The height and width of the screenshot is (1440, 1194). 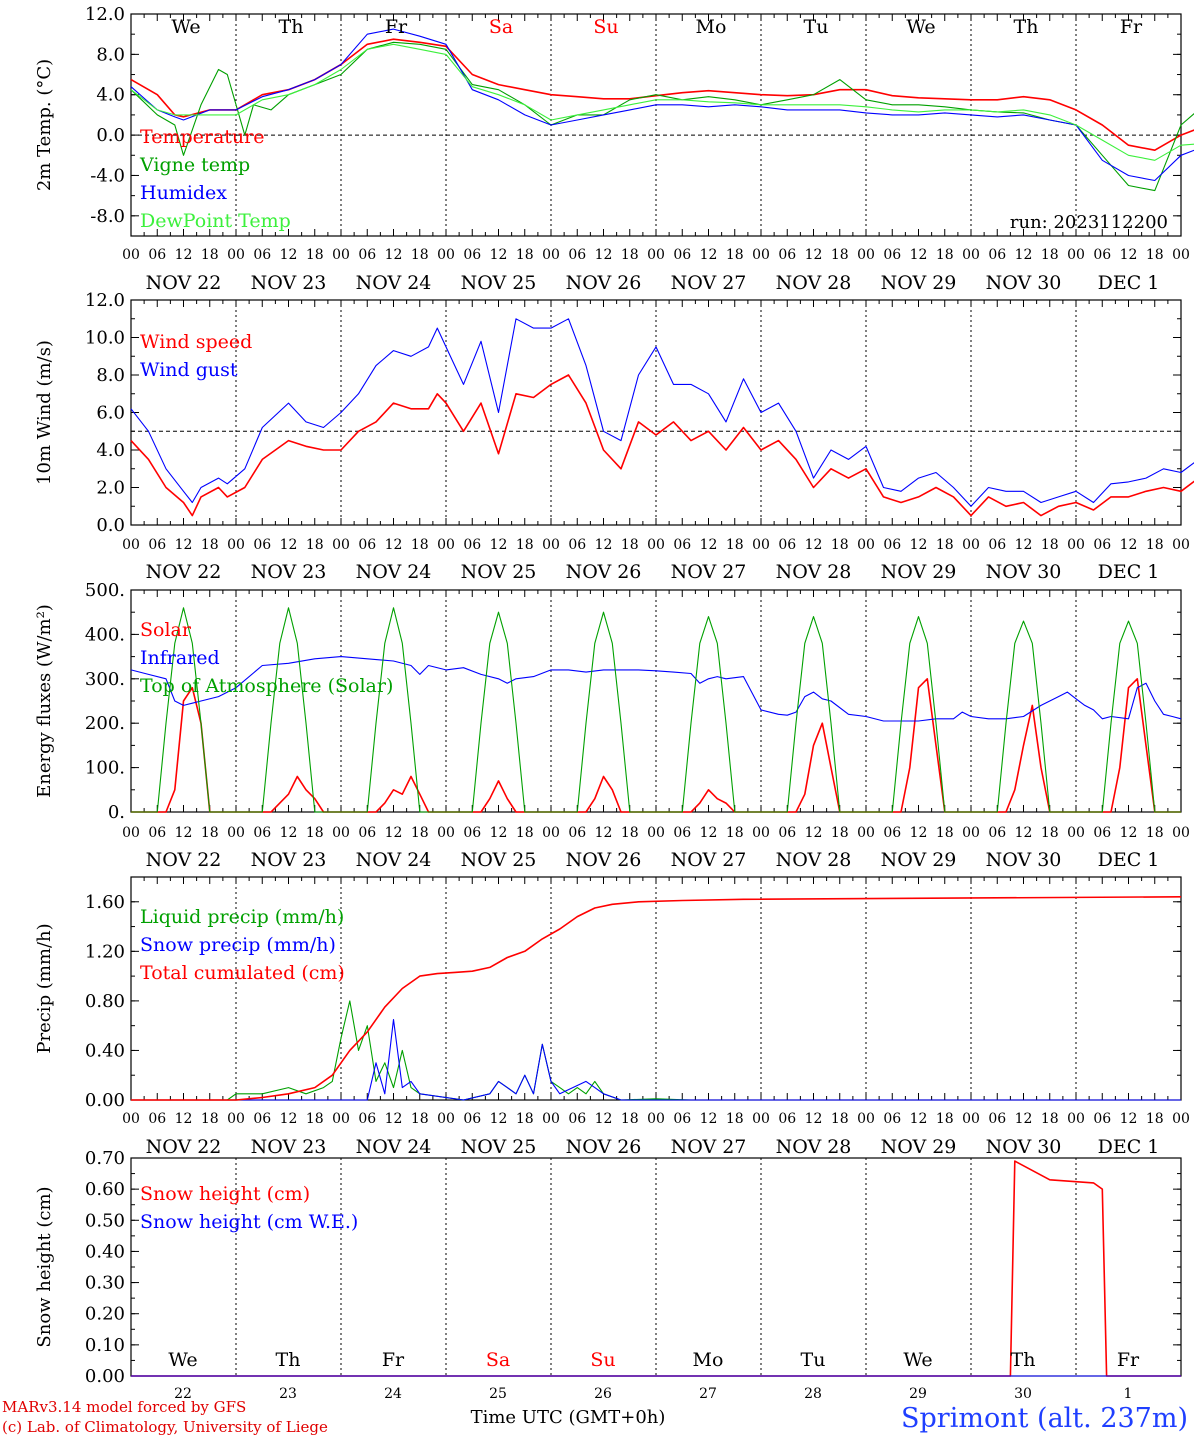 I want to click on y-tick-label: 0.60, so click(x=105, y=1189).